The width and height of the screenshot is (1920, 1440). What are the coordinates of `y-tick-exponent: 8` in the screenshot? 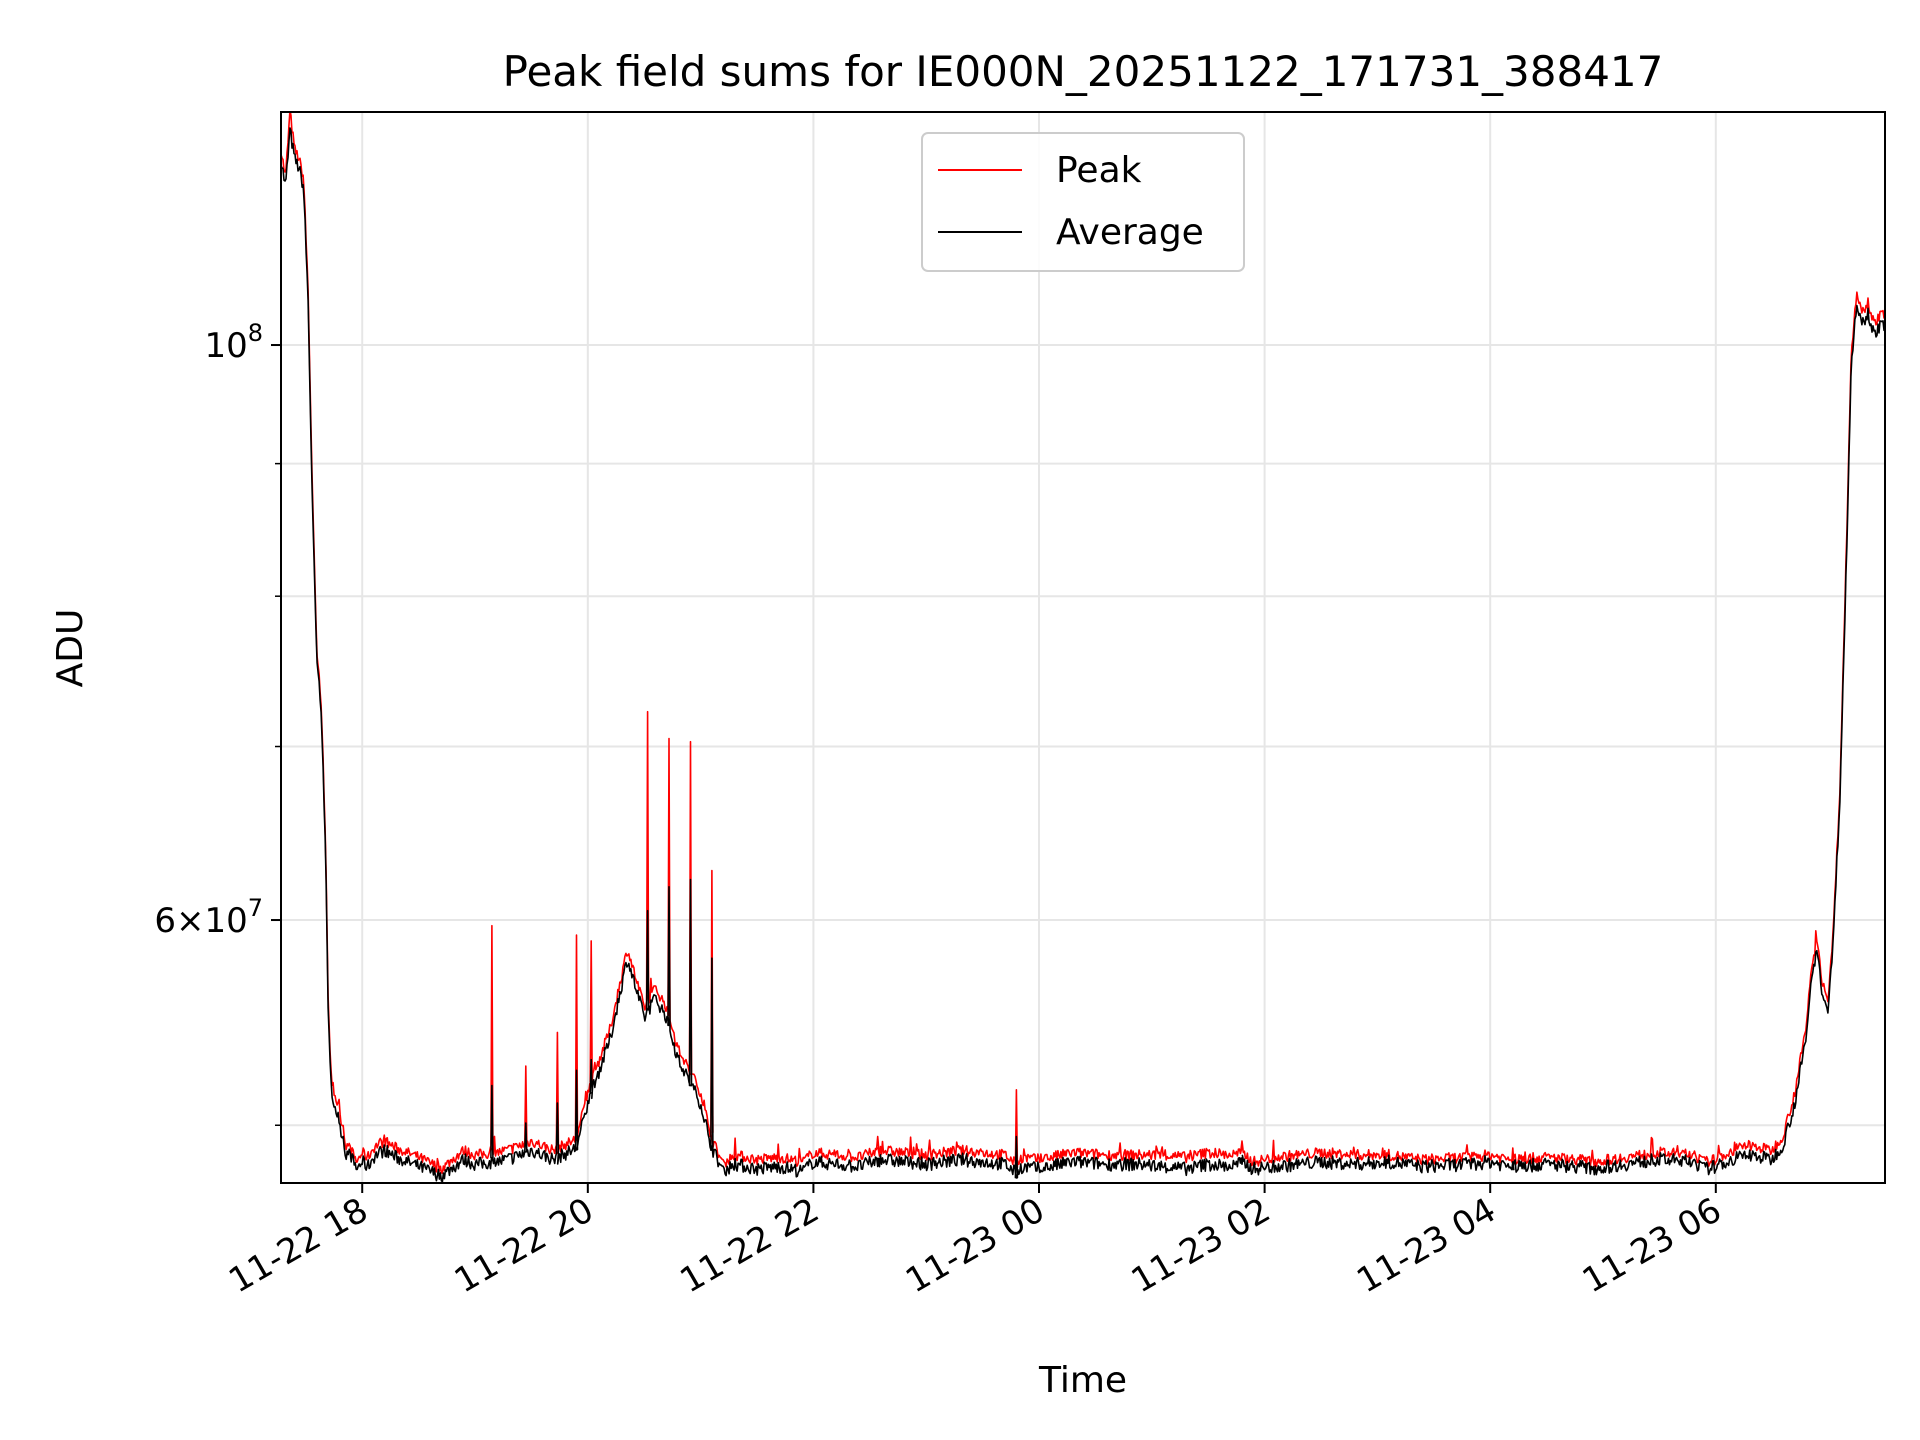 It's located at (255, 333).